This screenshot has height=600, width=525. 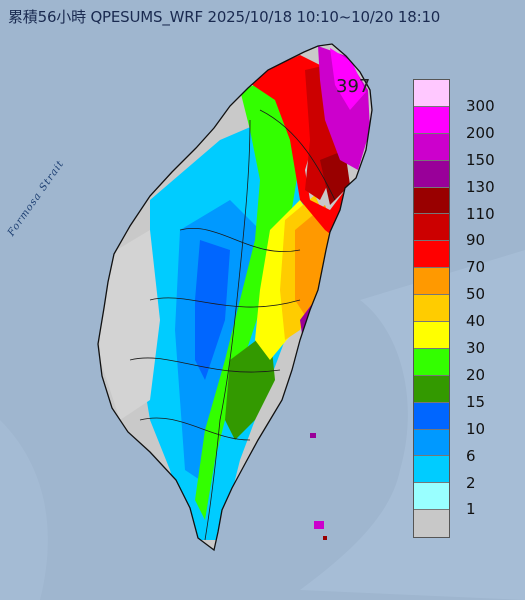 What do you see at coordinates (130, 325) in the screenshot?
I see `rain-zone-west-dry` at bounding box center [130, 325].